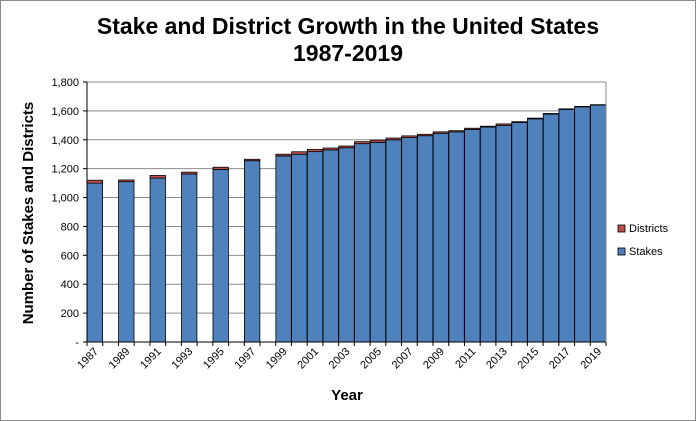  Describe the element at coordinates (425, 135) in the screenshot. I see `bar-districts-2008` at that location.